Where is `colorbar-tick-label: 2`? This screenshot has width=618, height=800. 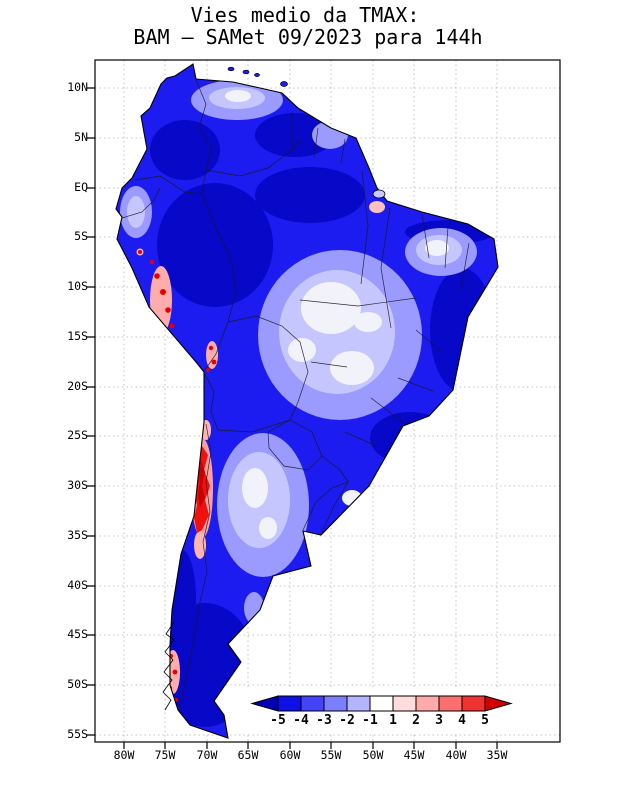
colorbar-tick-label: 2 is located at coordinates (416, 720).